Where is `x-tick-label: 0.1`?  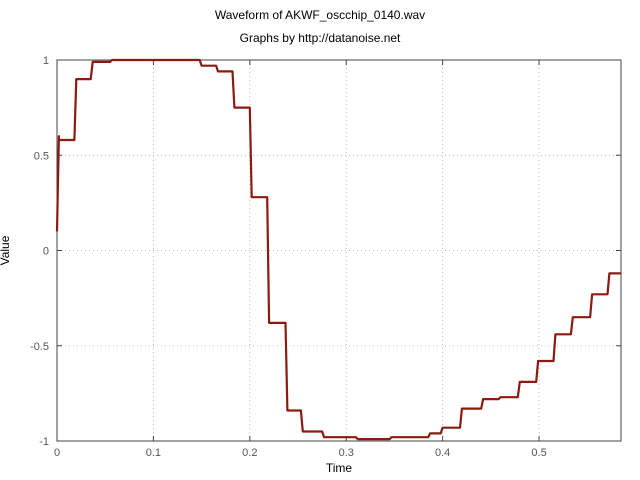
x-tick-label: 0.1 is located at coordinates (153, 453).